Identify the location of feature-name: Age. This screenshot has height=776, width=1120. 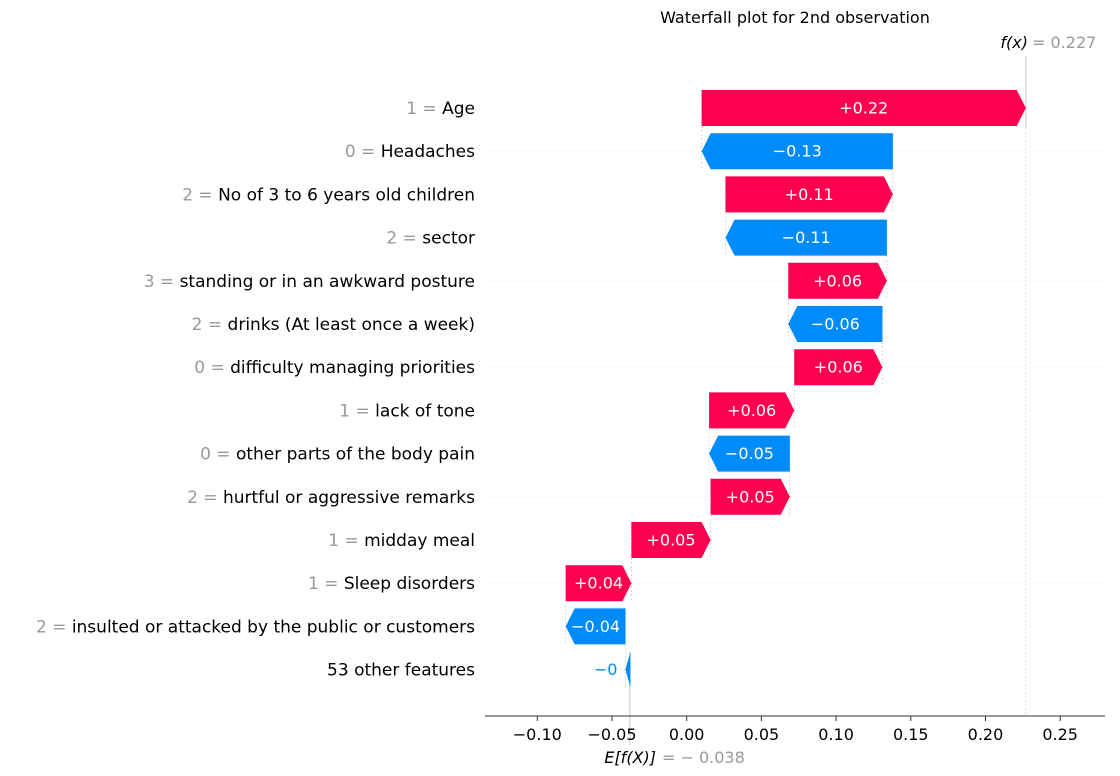
(458, 109).